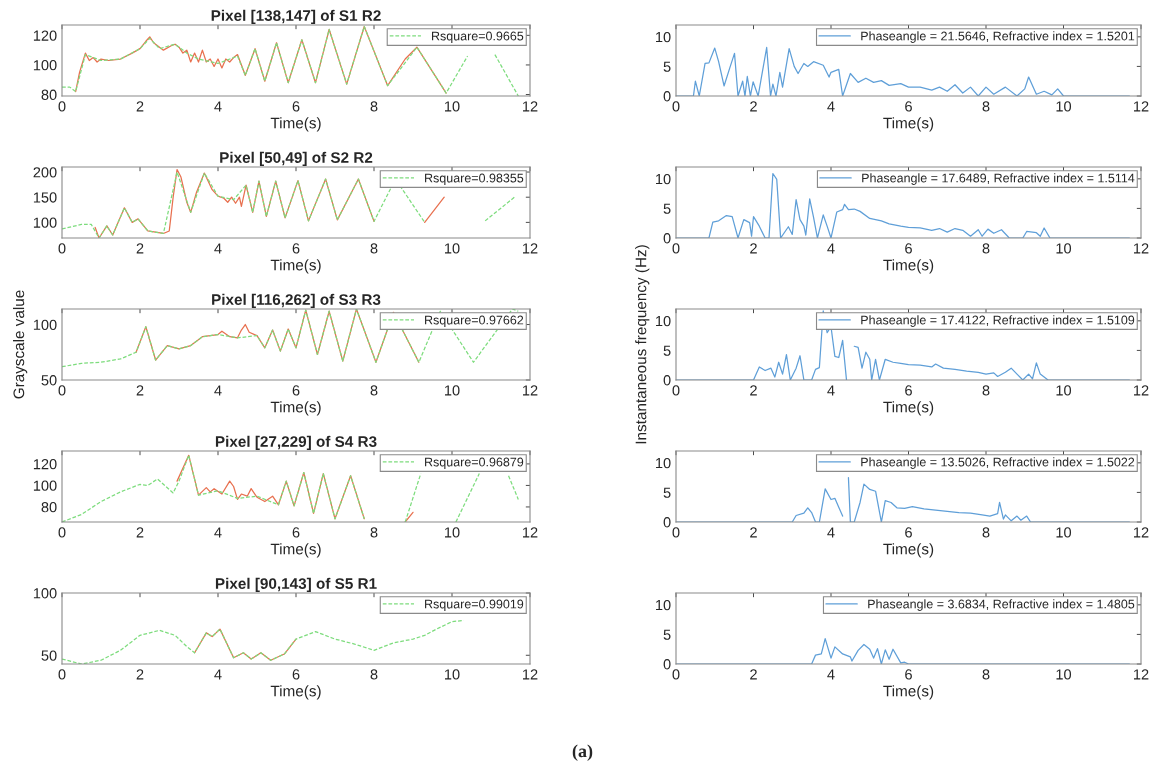 Image resolution: width=1165 pixels, height=780 pixels. What do you see at coordinates (474, 179) in the screenshot?
I see `legend-label: Rsquare=0.98355` at bounding box center [474, 179].